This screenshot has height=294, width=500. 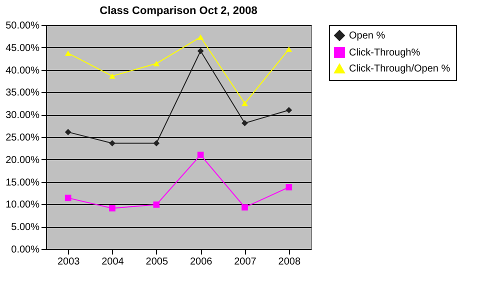 What do you see at coordinates (68, 262) in the screenshot?
I see `x-tick-label: 2003` at bounding box center [68, 262].